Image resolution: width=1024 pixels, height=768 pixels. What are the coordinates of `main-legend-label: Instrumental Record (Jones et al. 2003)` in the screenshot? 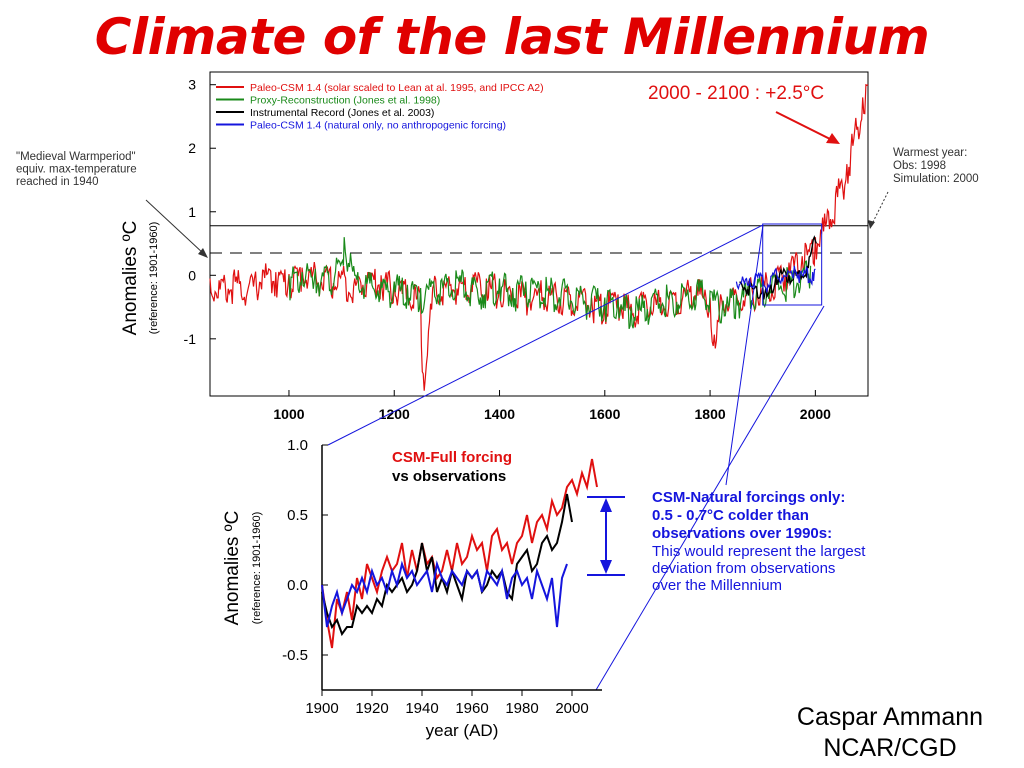 It's located at (342, 113).